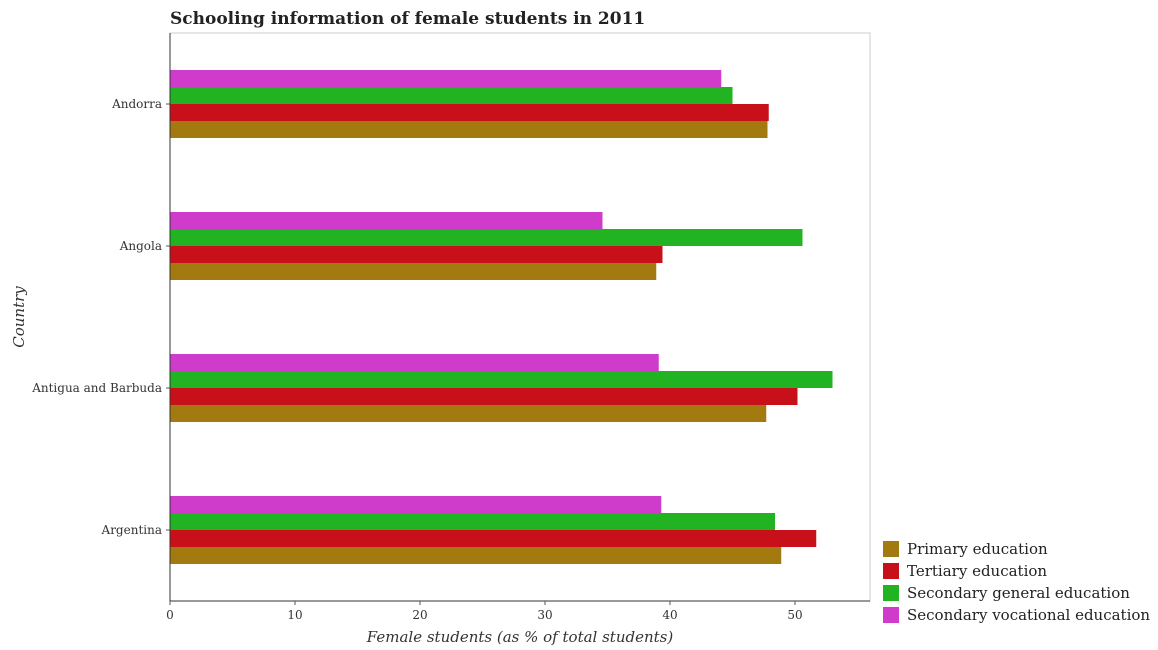  I want to click on bar-angola-primary-education, so click(413, 271).